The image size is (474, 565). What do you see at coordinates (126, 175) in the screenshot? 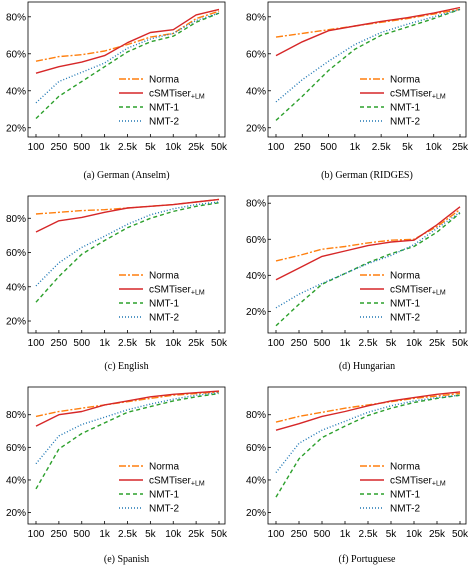
I see `panel-caption: (a) German (Anselm)` at bounding box center [126, 175].